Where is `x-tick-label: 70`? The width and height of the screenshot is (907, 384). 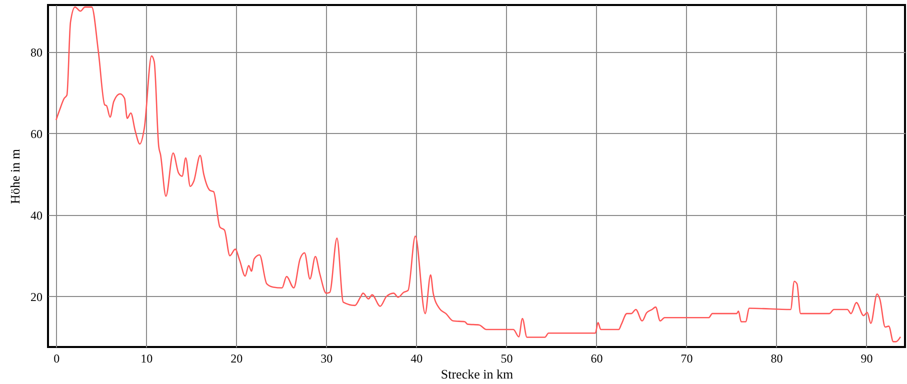
x-tick-label: 70 is located at coordinates (686, 359).